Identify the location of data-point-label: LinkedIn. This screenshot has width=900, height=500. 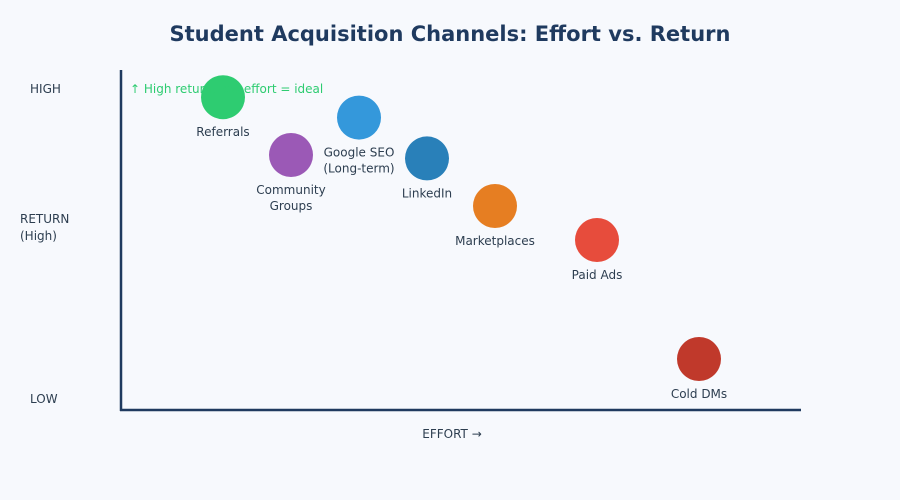
(427, 193).